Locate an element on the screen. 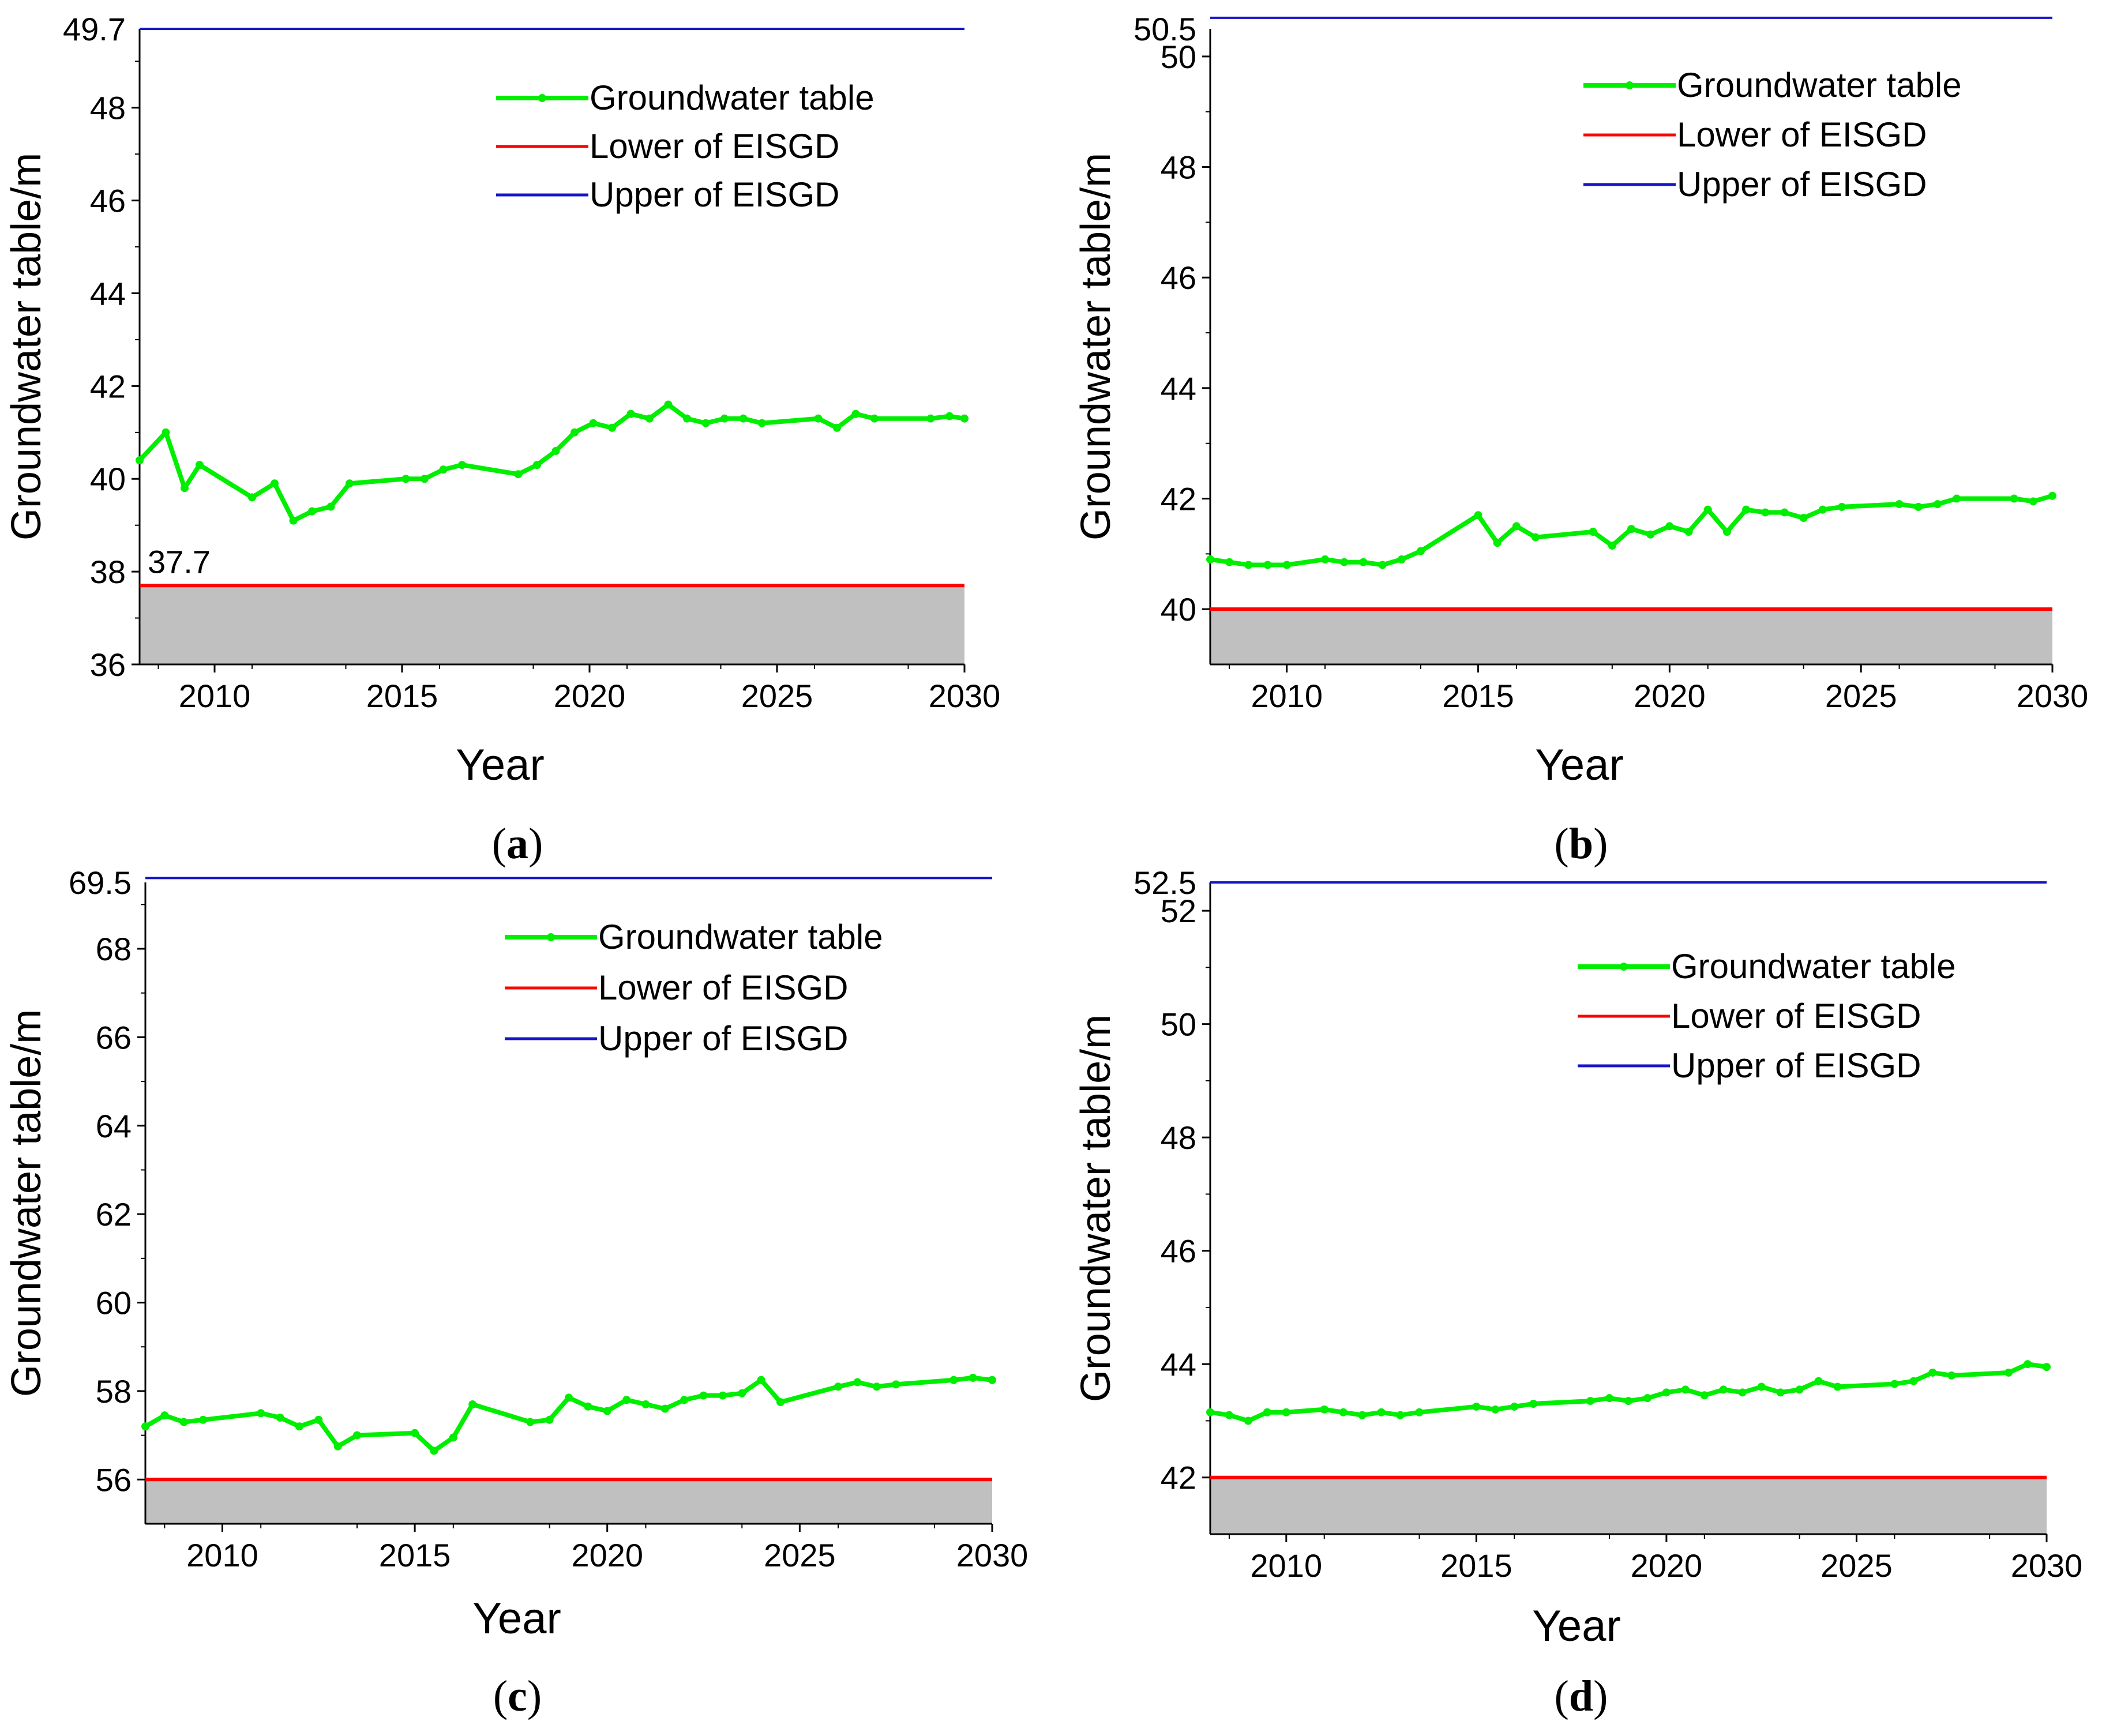  caption-c: (c) is located at coordinates (517, 1696).